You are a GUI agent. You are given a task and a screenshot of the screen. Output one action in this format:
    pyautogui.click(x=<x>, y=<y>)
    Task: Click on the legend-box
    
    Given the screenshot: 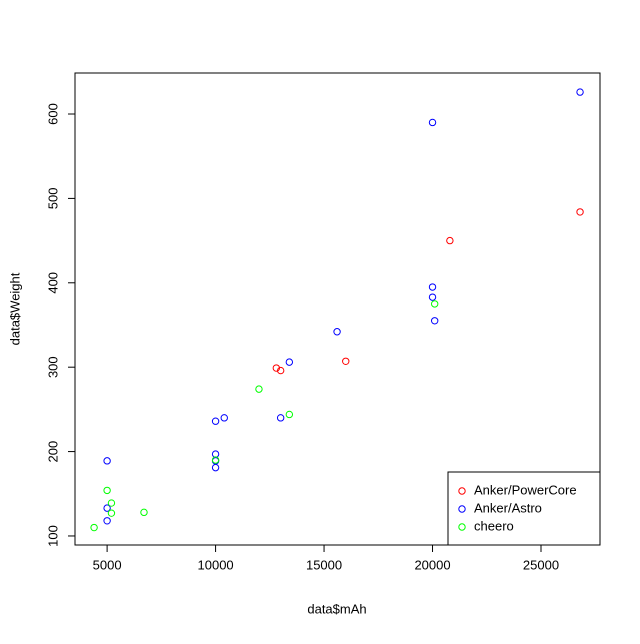 What is the action you would take?
    pyautogui.click(x=524, y=508)
    